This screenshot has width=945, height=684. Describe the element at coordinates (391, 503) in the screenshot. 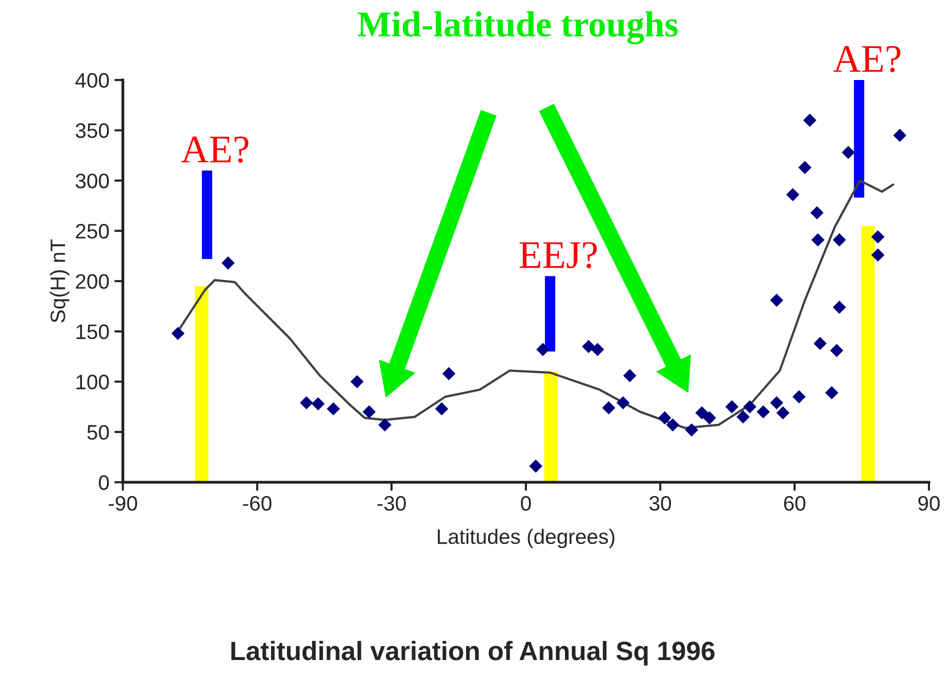

I see `x-tick-label: -30` at that location.